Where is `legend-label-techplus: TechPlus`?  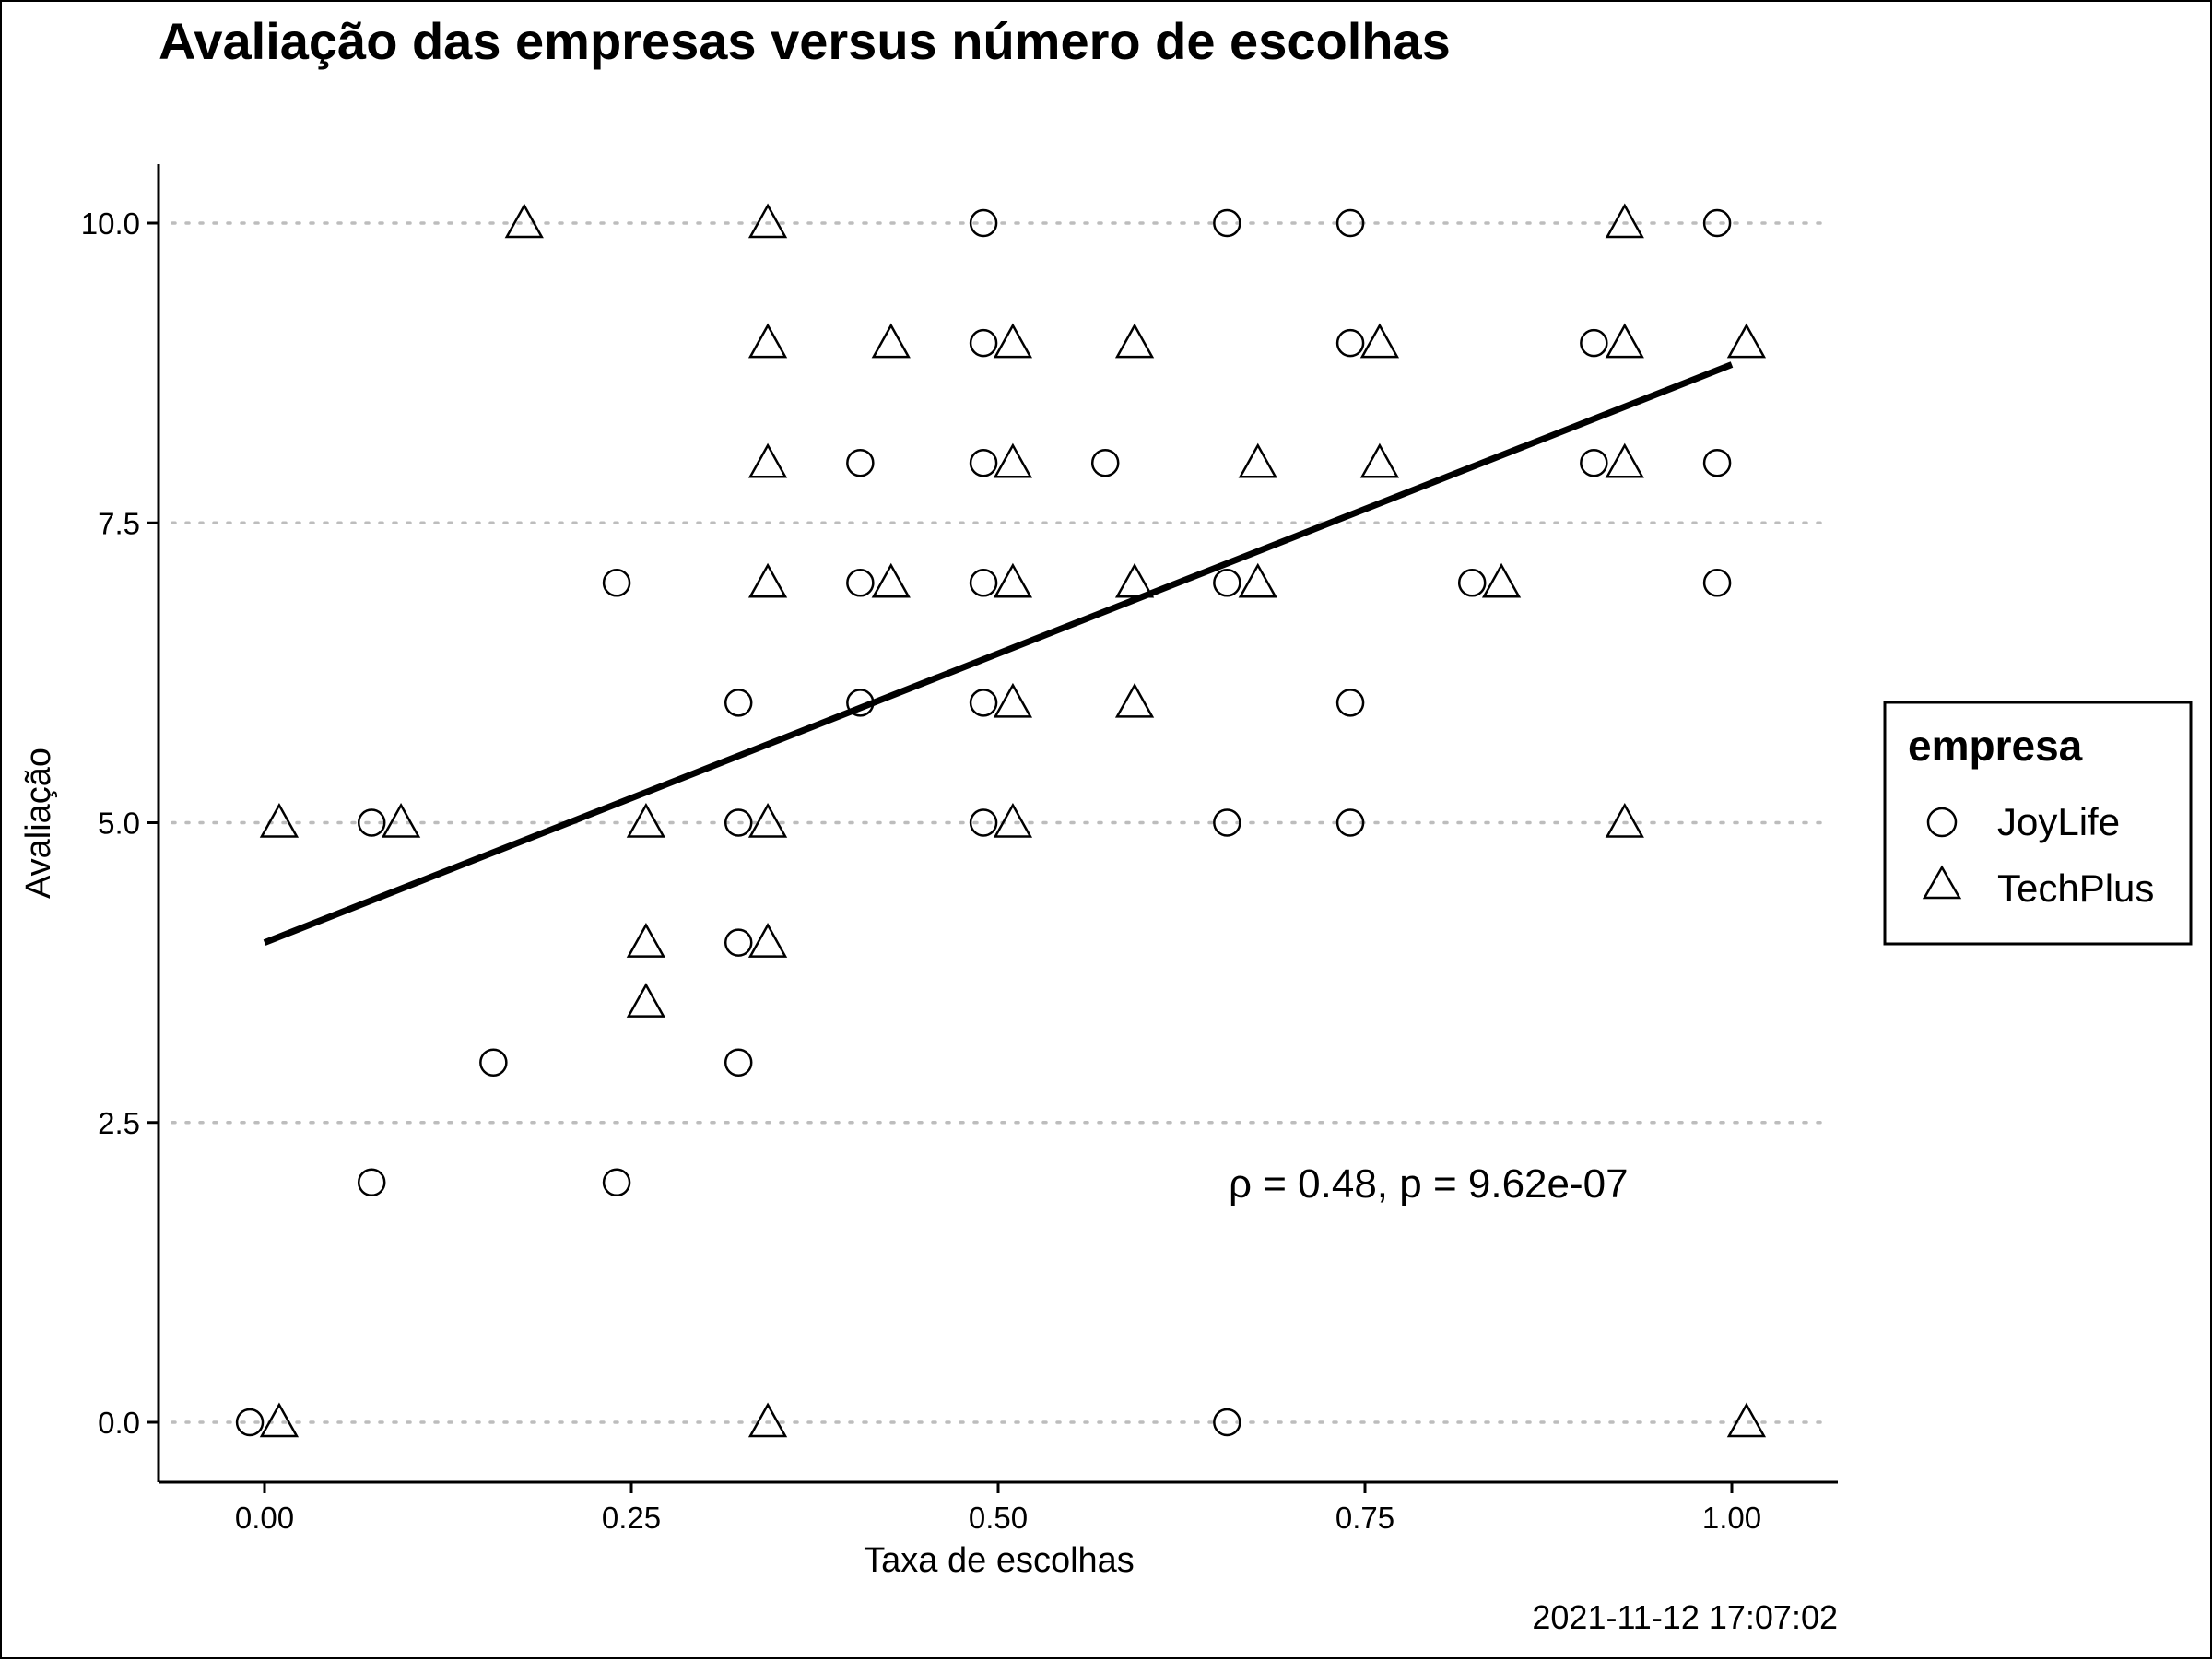
legend-label-techplus: TechPlus is located at coordinates (2075, 888).